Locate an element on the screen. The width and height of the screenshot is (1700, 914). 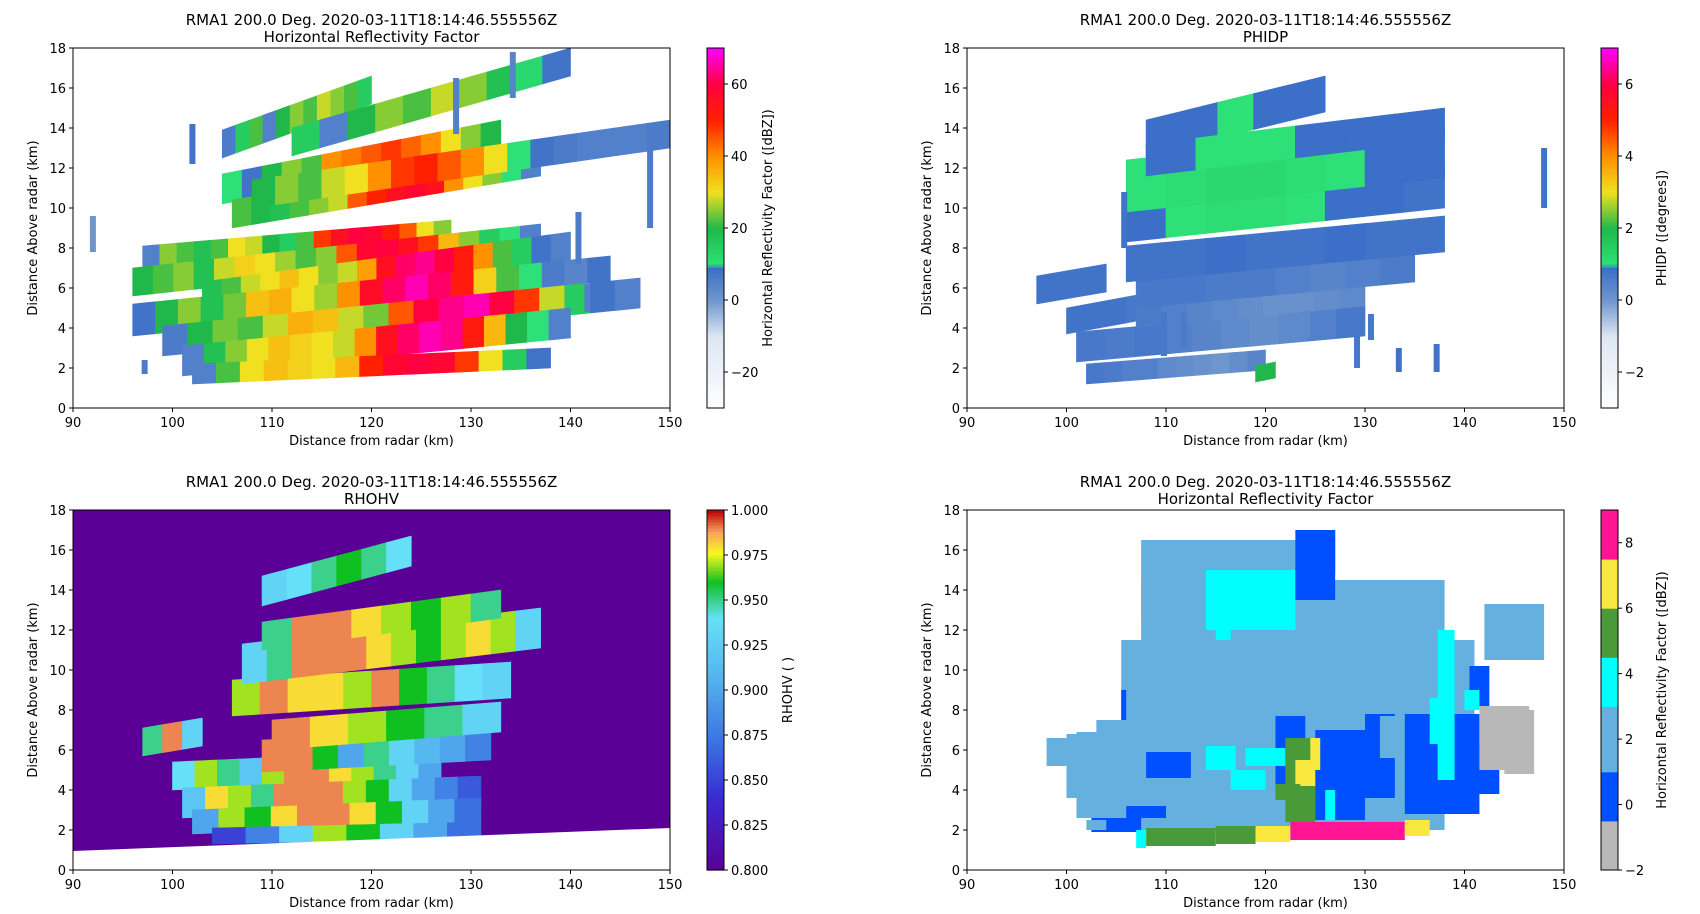
colorbar-tick-label: 6 is located at coordinates (1629, 85).